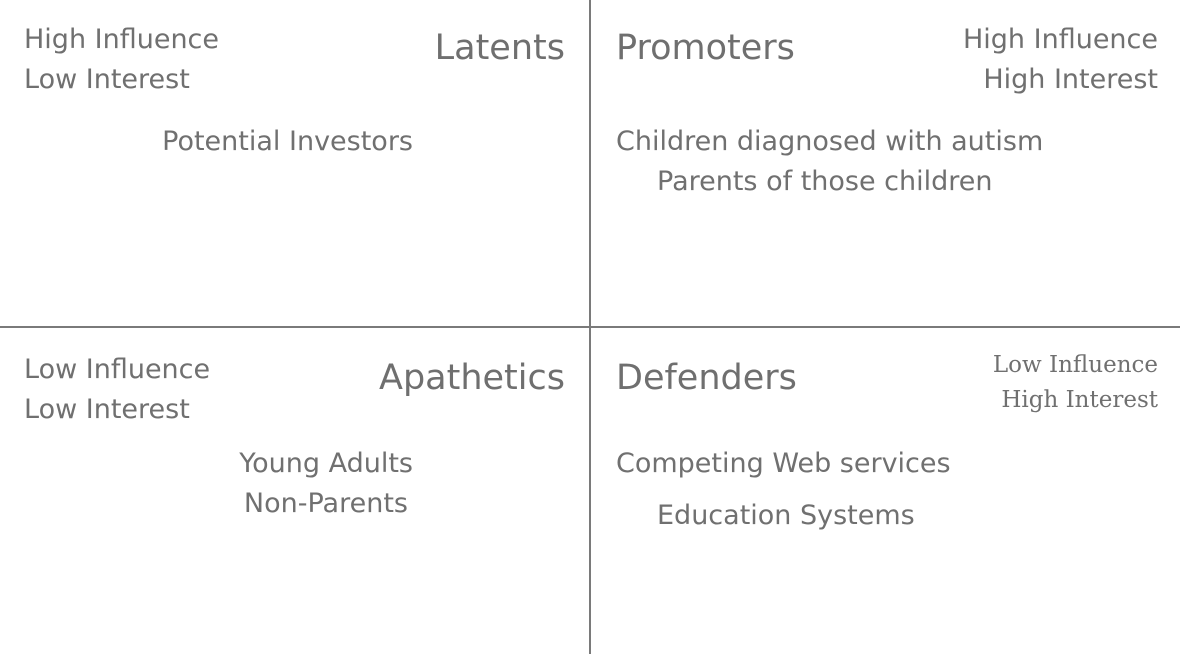 Image resolution: width=1180 pixels, height=655 pixels. I want to click on stakeholder-item: Children diagnosed with autism, so click(830, 141).